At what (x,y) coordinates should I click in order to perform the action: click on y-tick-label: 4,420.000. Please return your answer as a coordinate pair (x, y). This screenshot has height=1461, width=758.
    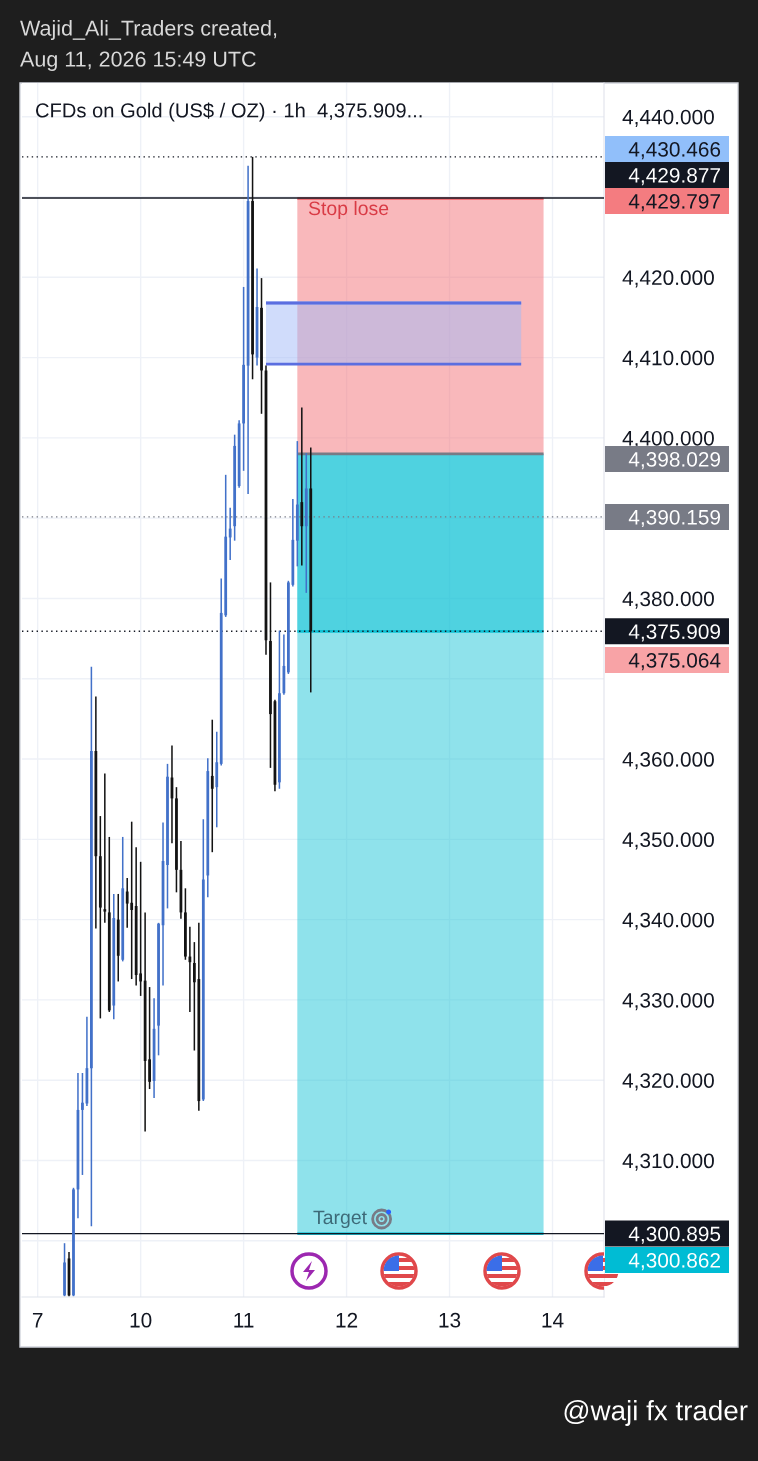
    Looking at the image, I should click on (668, 279).